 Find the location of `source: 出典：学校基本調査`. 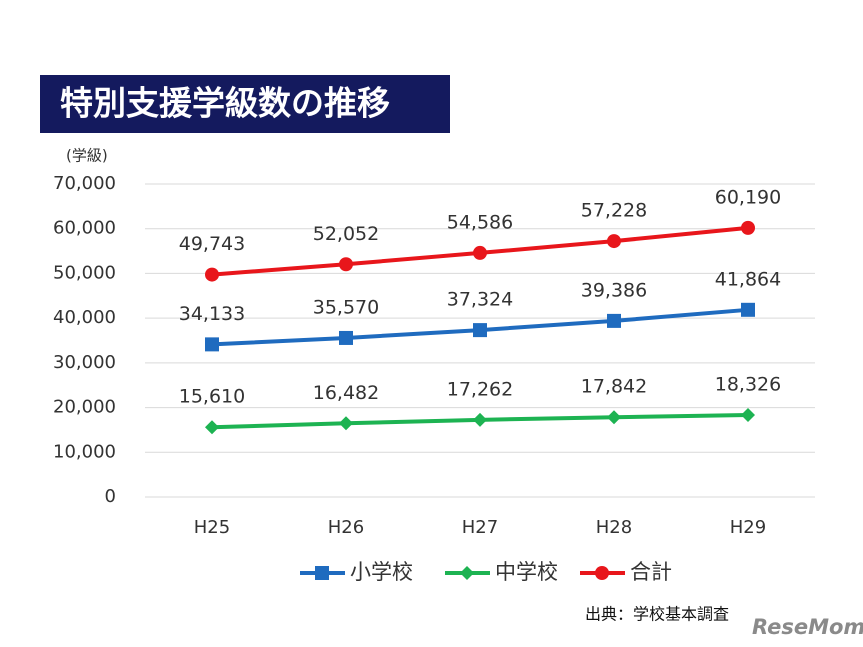

source: 出典：学校基本調査 is located at coordinates (657, 614).